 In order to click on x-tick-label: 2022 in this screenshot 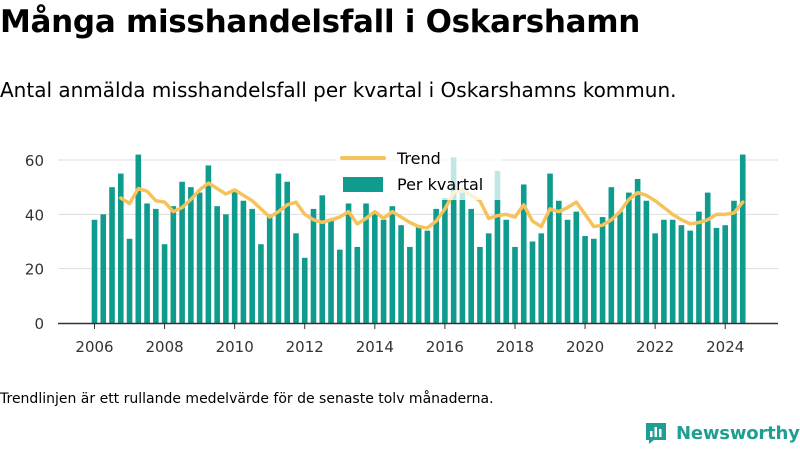, I will do `click(655, 347)`.